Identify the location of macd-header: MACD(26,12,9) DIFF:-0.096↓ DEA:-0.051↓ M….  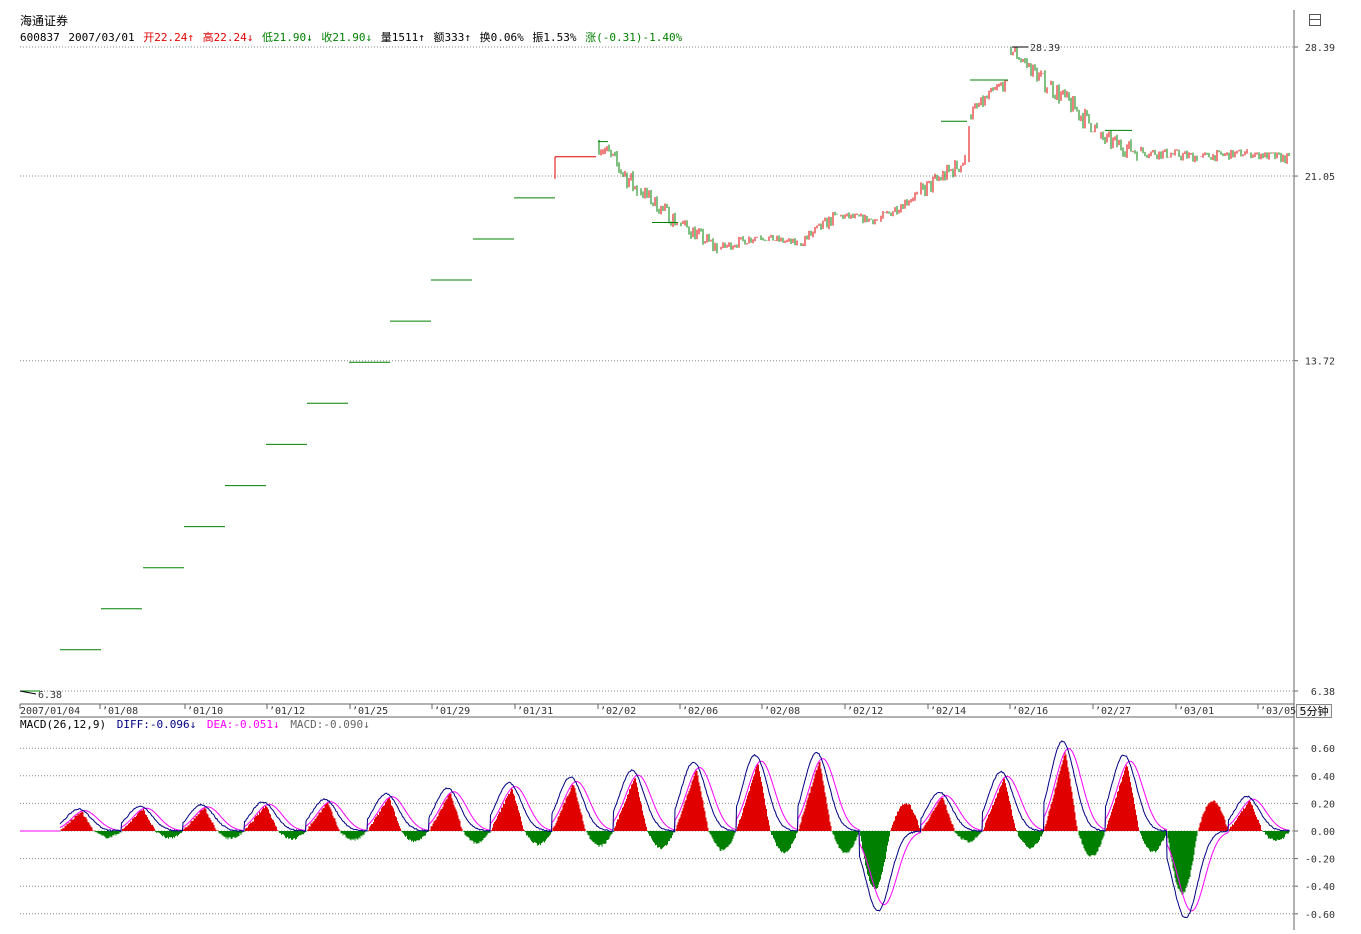
(197, 724).